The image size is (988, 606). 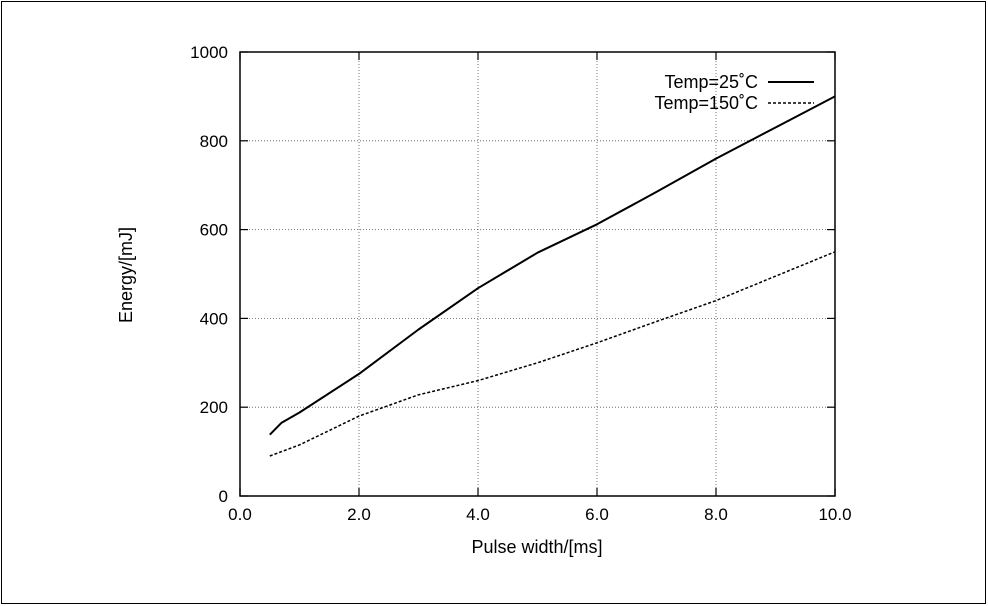 I want to click on x-tick-label: 6.0, so click(x=597, y=514).